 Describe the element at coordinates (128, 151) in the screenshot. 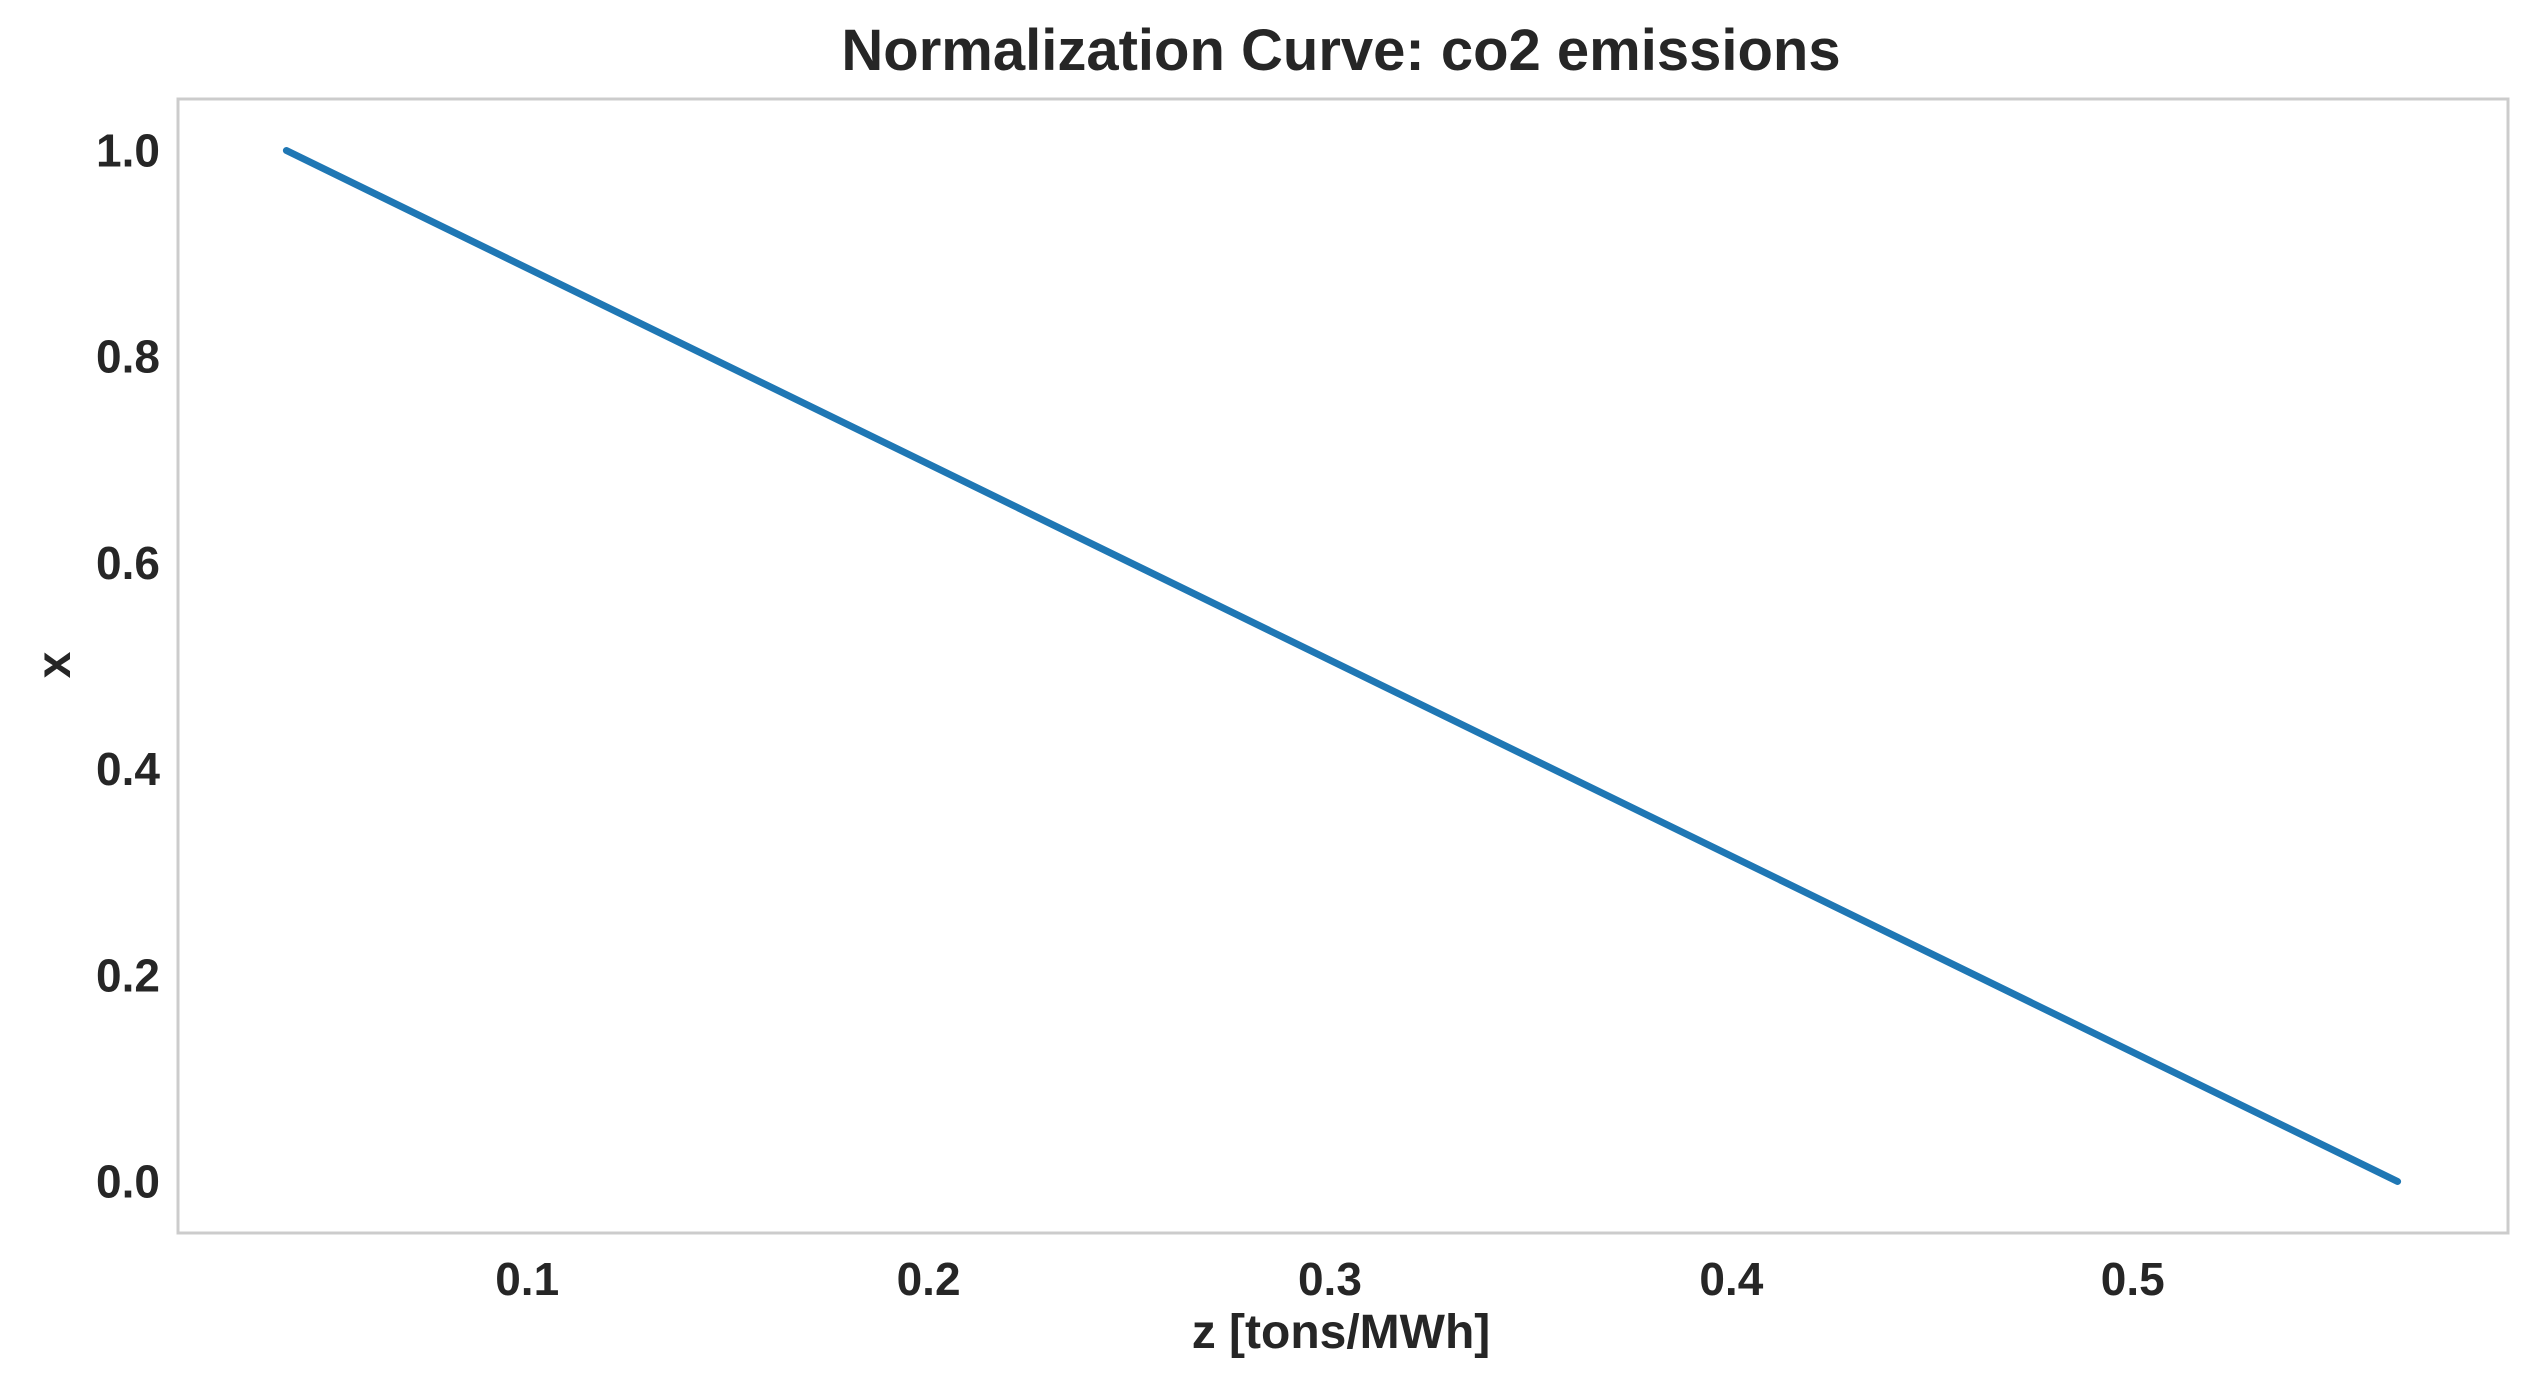

I see `y-tick-label: 1.0` at that location.